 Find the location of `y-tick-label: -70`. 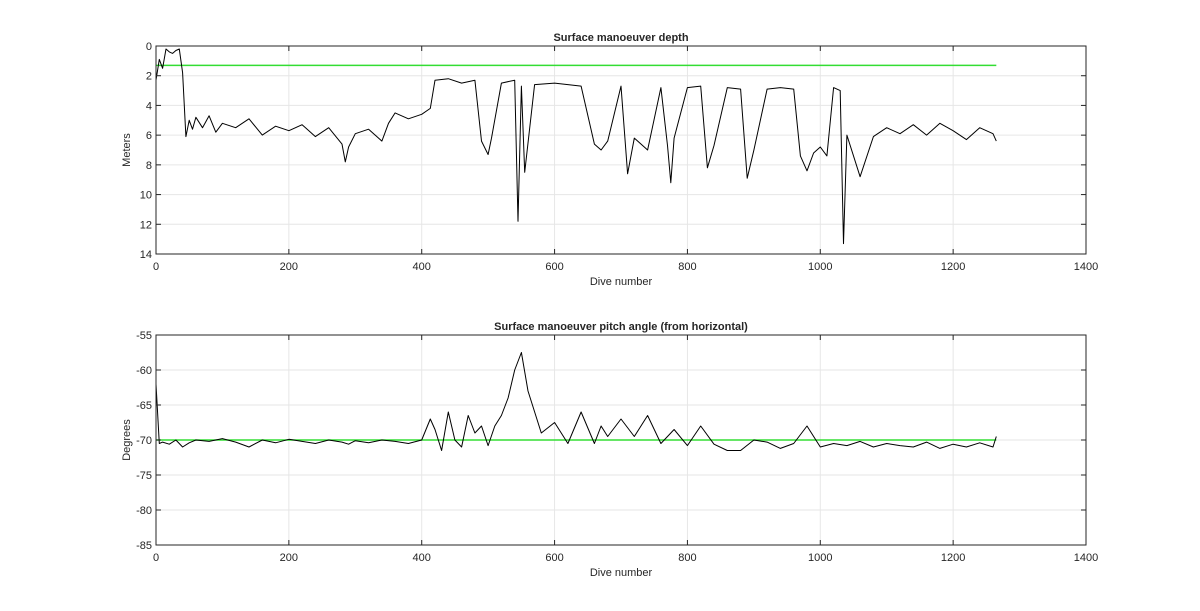

y-tick-label: -70 is located at coordinates (144, 441).